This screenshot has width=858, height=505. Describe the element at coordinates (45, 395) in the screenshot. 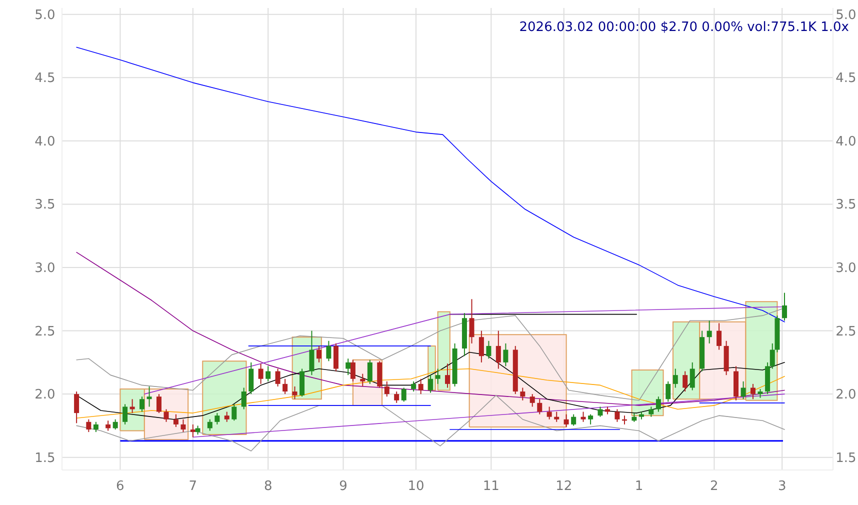

I see `y-tick-label: 2.0` at that location.